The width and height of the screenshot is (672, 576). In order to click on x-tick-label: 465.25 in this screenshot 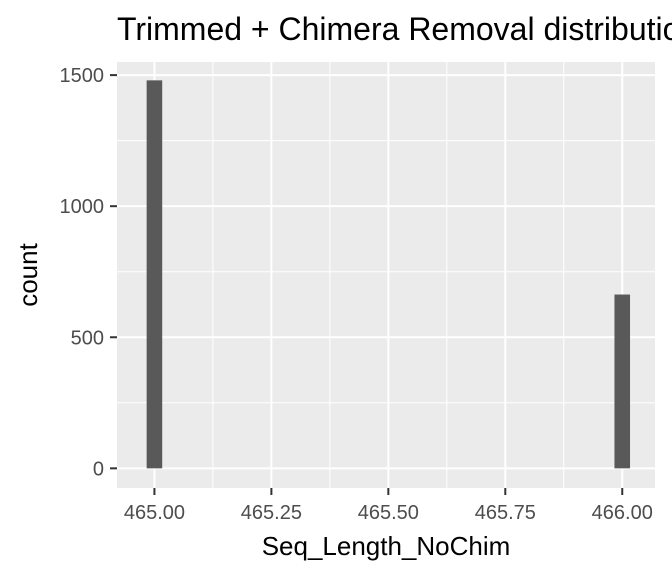, I will do `click(271, 513)`.